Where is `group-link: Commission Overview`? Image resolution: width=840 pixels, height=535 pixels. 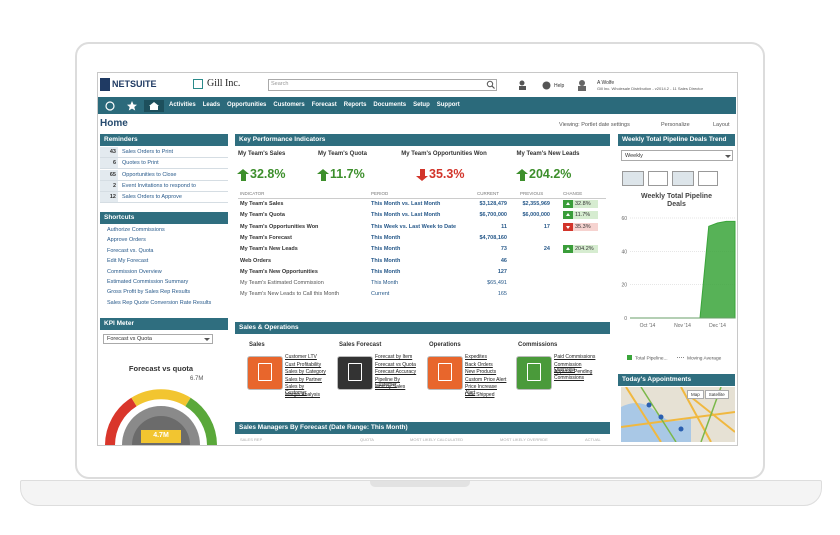
group-link: Commission Overview is located at coordinates (568, 367).